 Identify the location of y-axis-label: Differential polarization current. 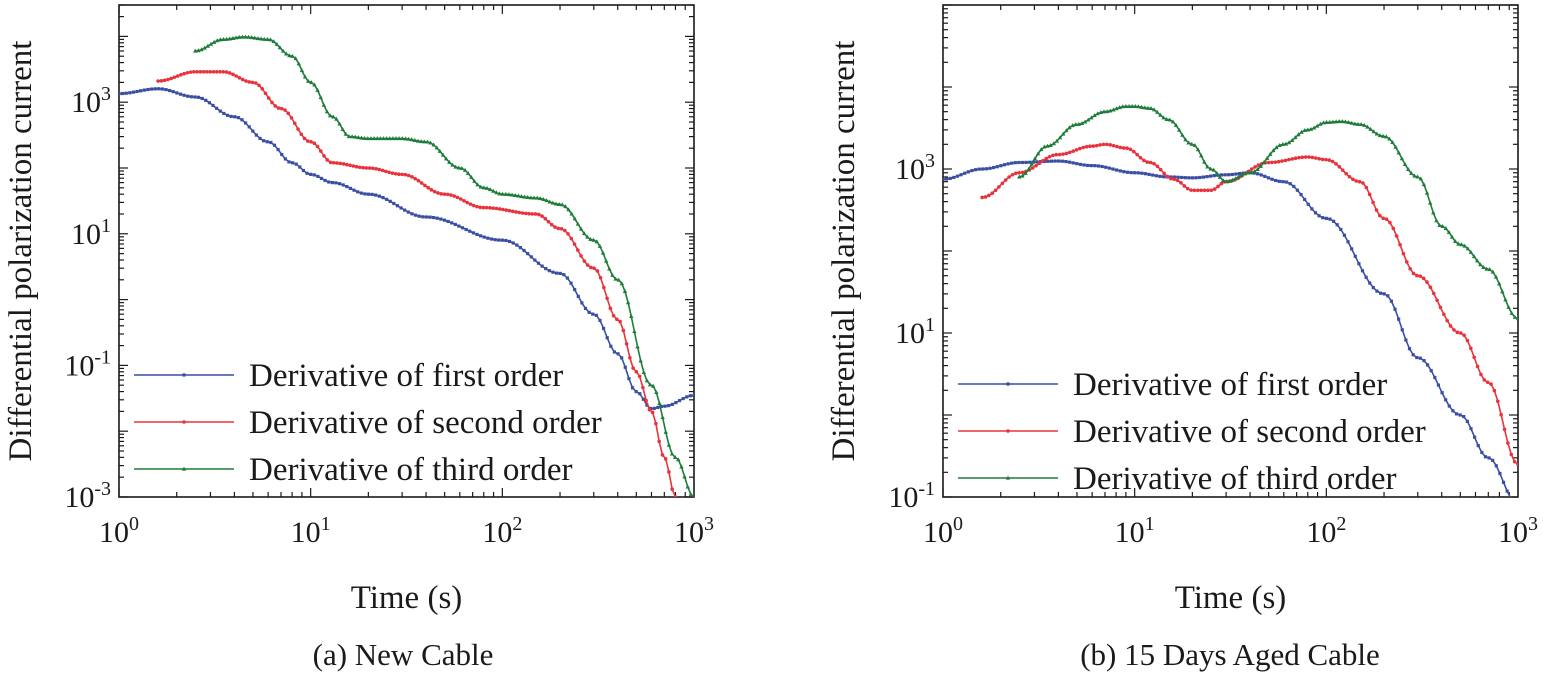
(21, 251).